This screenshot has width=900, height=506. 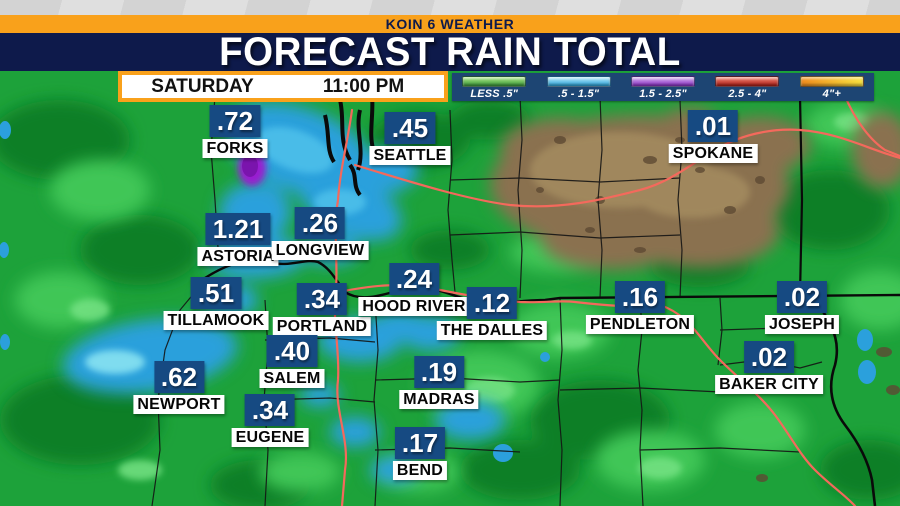 I want to click on legend-item-half-to-1p5: .5 - 1.5", so click(x=578, y=87).